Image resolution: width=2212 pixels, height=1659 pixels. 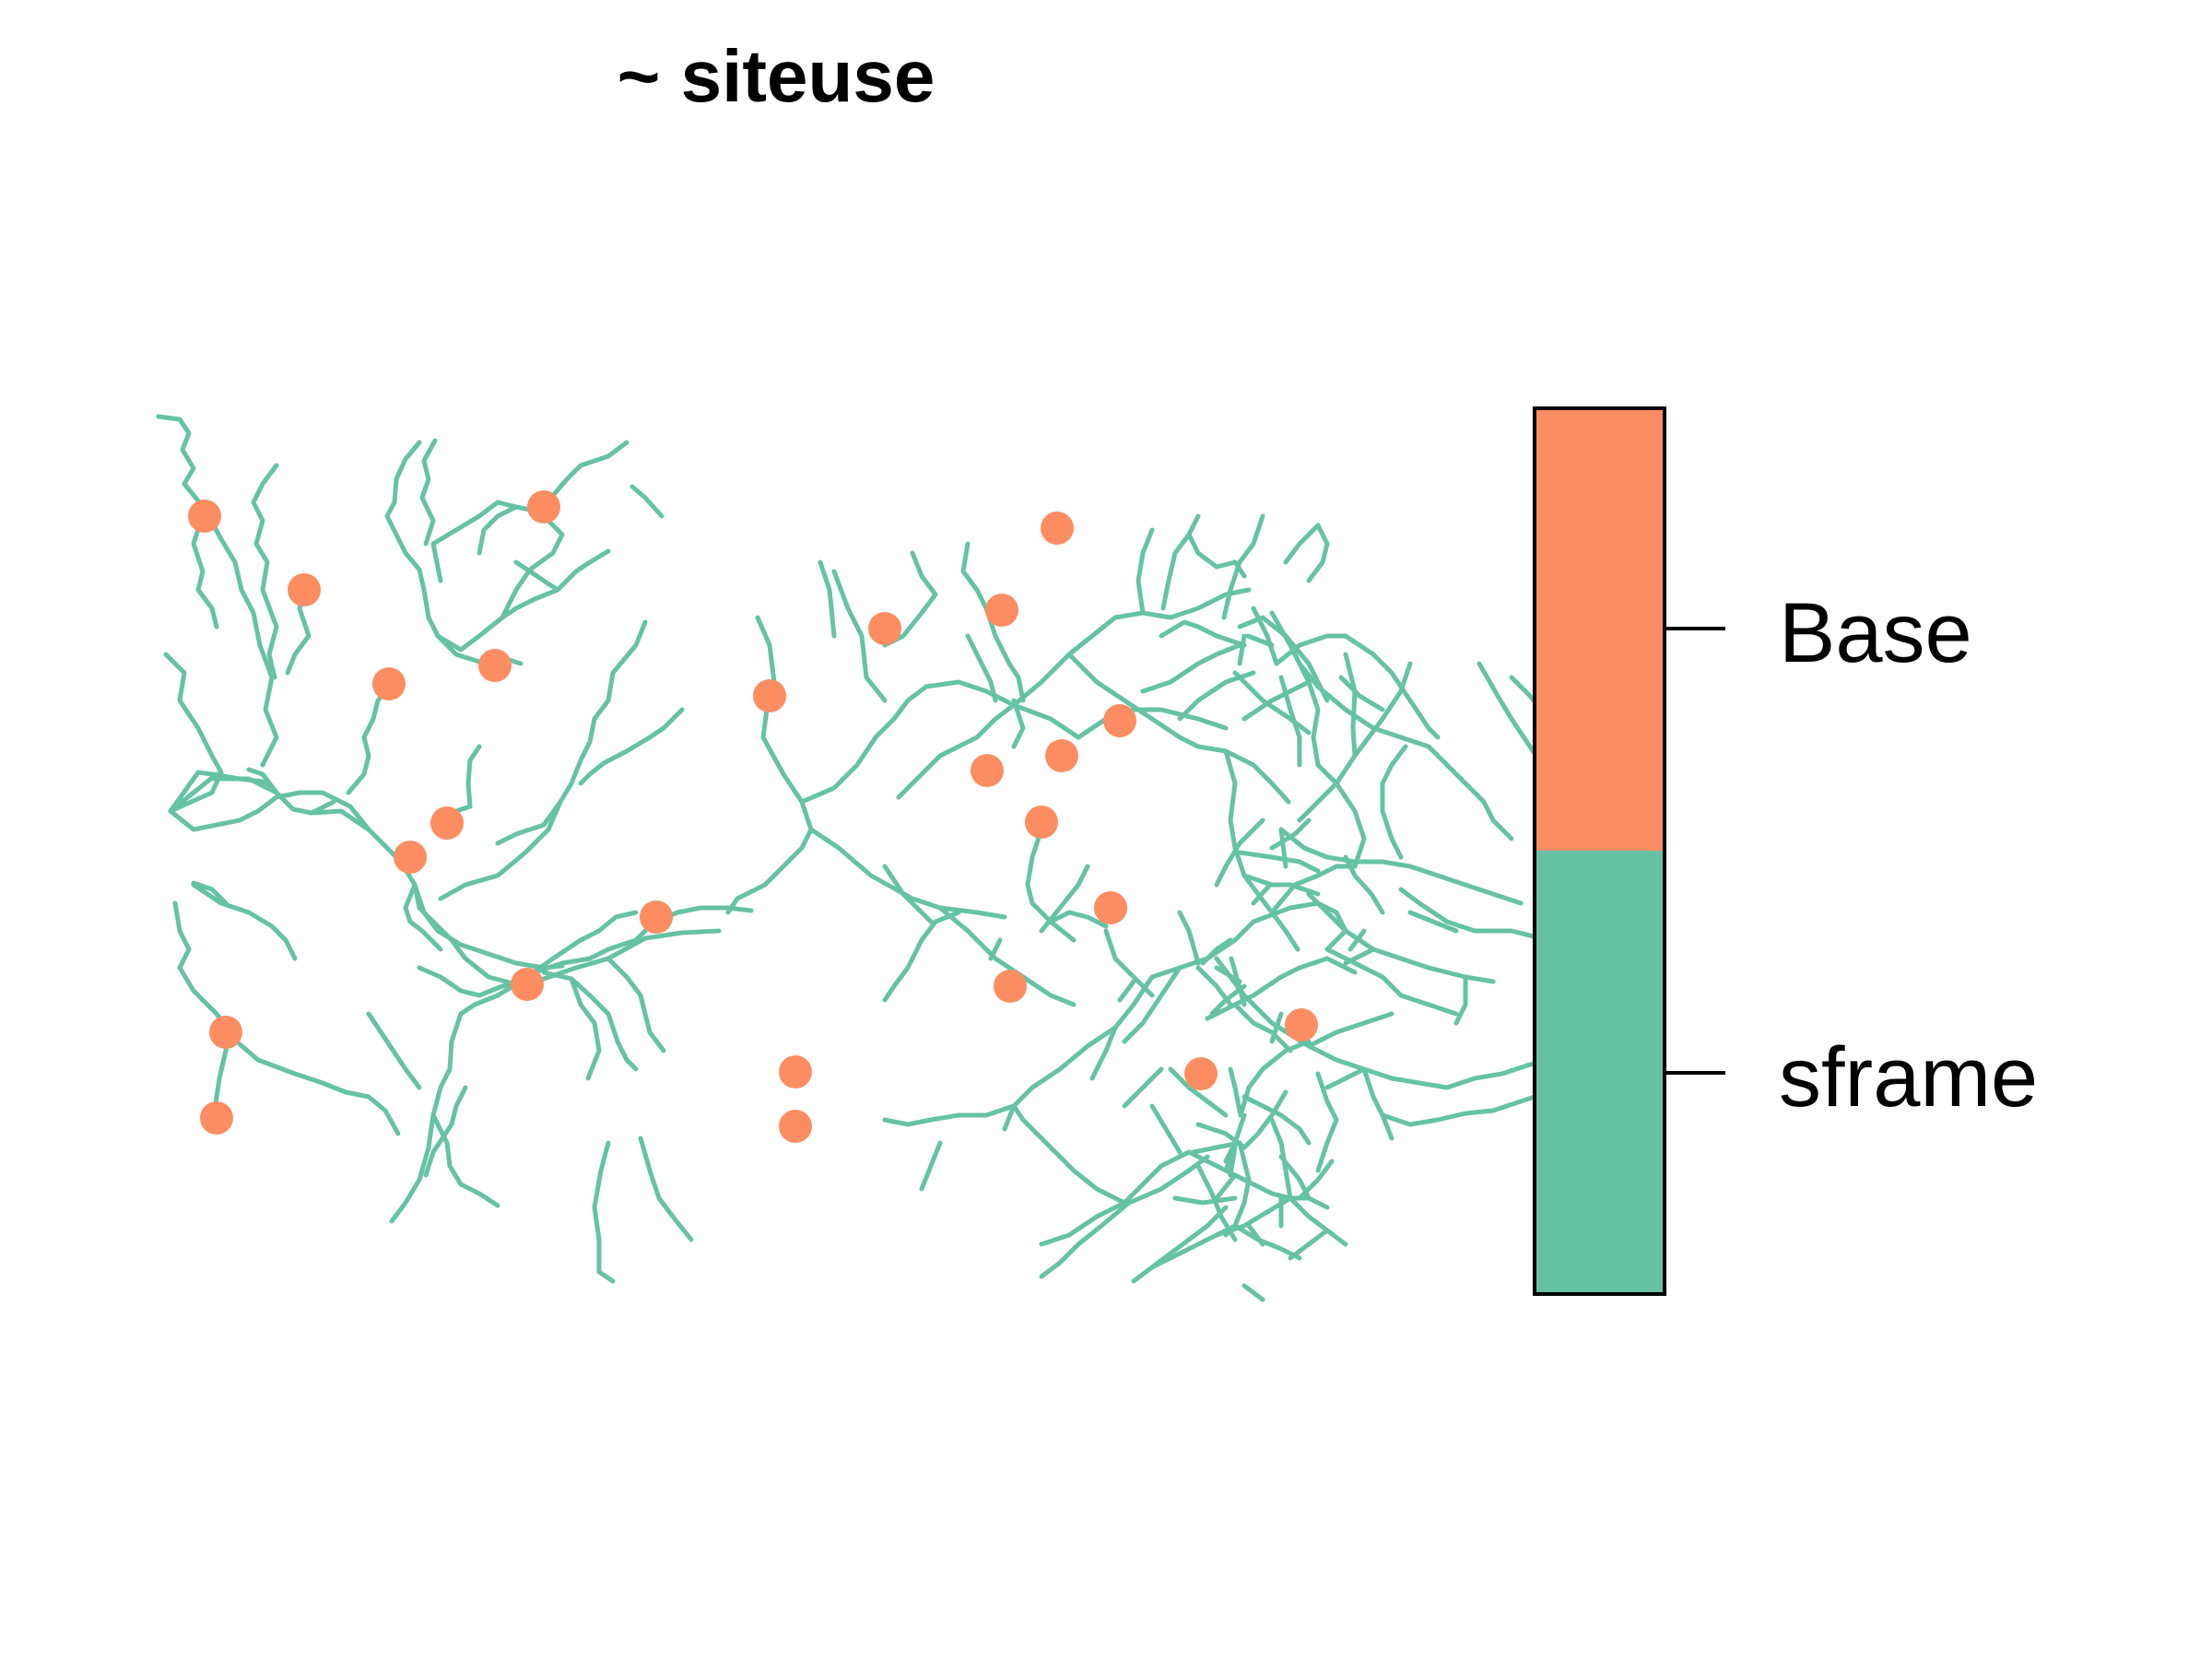 What do you see at coordinates (1908, 1077) in the screenshot?
I see `legend-label-sframe: sframe` at bounding box center [1908, 1077].